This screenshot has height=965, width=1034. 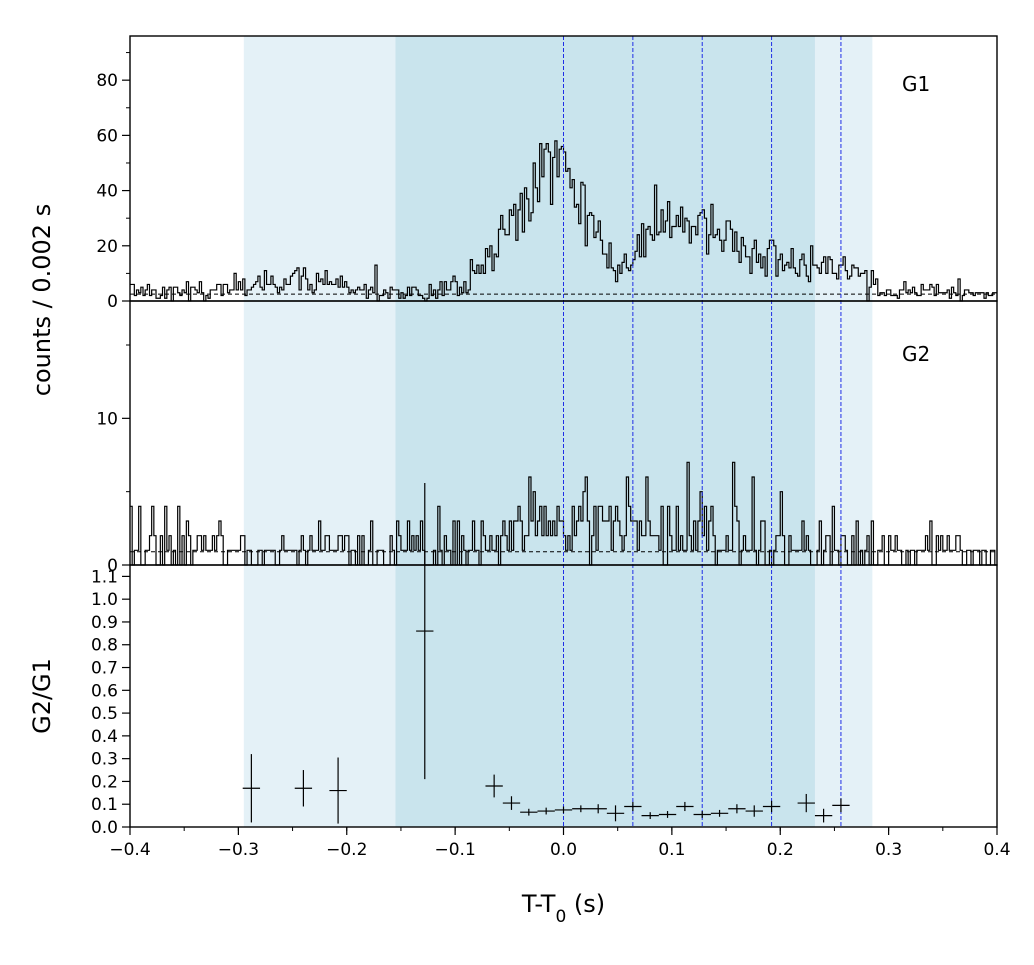 What do you see at coordinates (996, 850) in the screenshot?
I see `x-tick-label: 0.4` at bounding box center [996, 850].